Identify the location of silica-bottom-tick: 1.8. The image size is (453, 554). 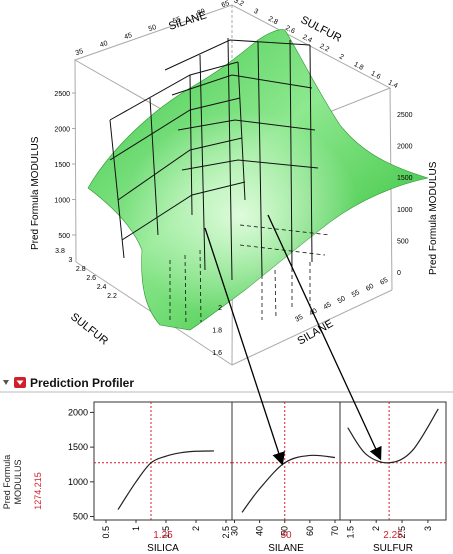
(217, 331).